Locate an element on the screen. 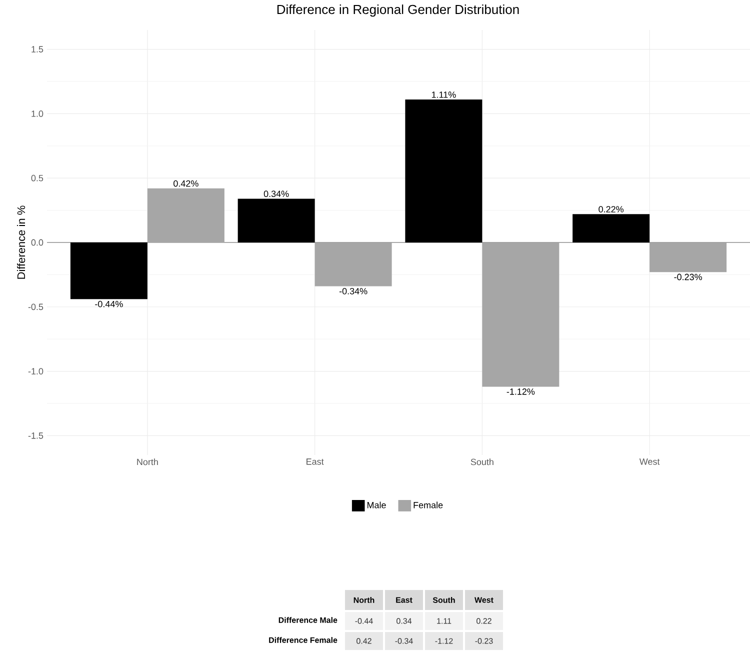  text: 0.42 is located at coordinates (364, 641).